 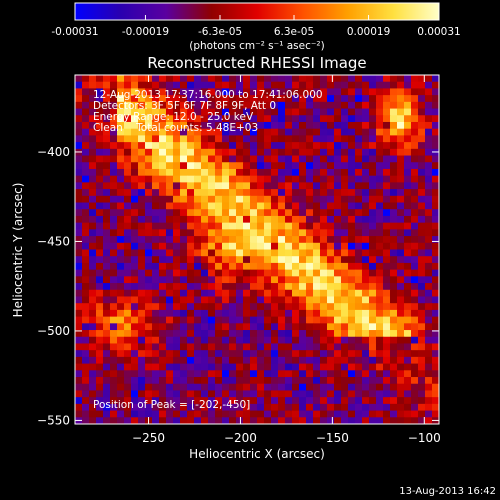 What do you see at coordinates (148, 438) in the screenshot?
I see `x-tick-label: −250` at bounding box center [148, 438].